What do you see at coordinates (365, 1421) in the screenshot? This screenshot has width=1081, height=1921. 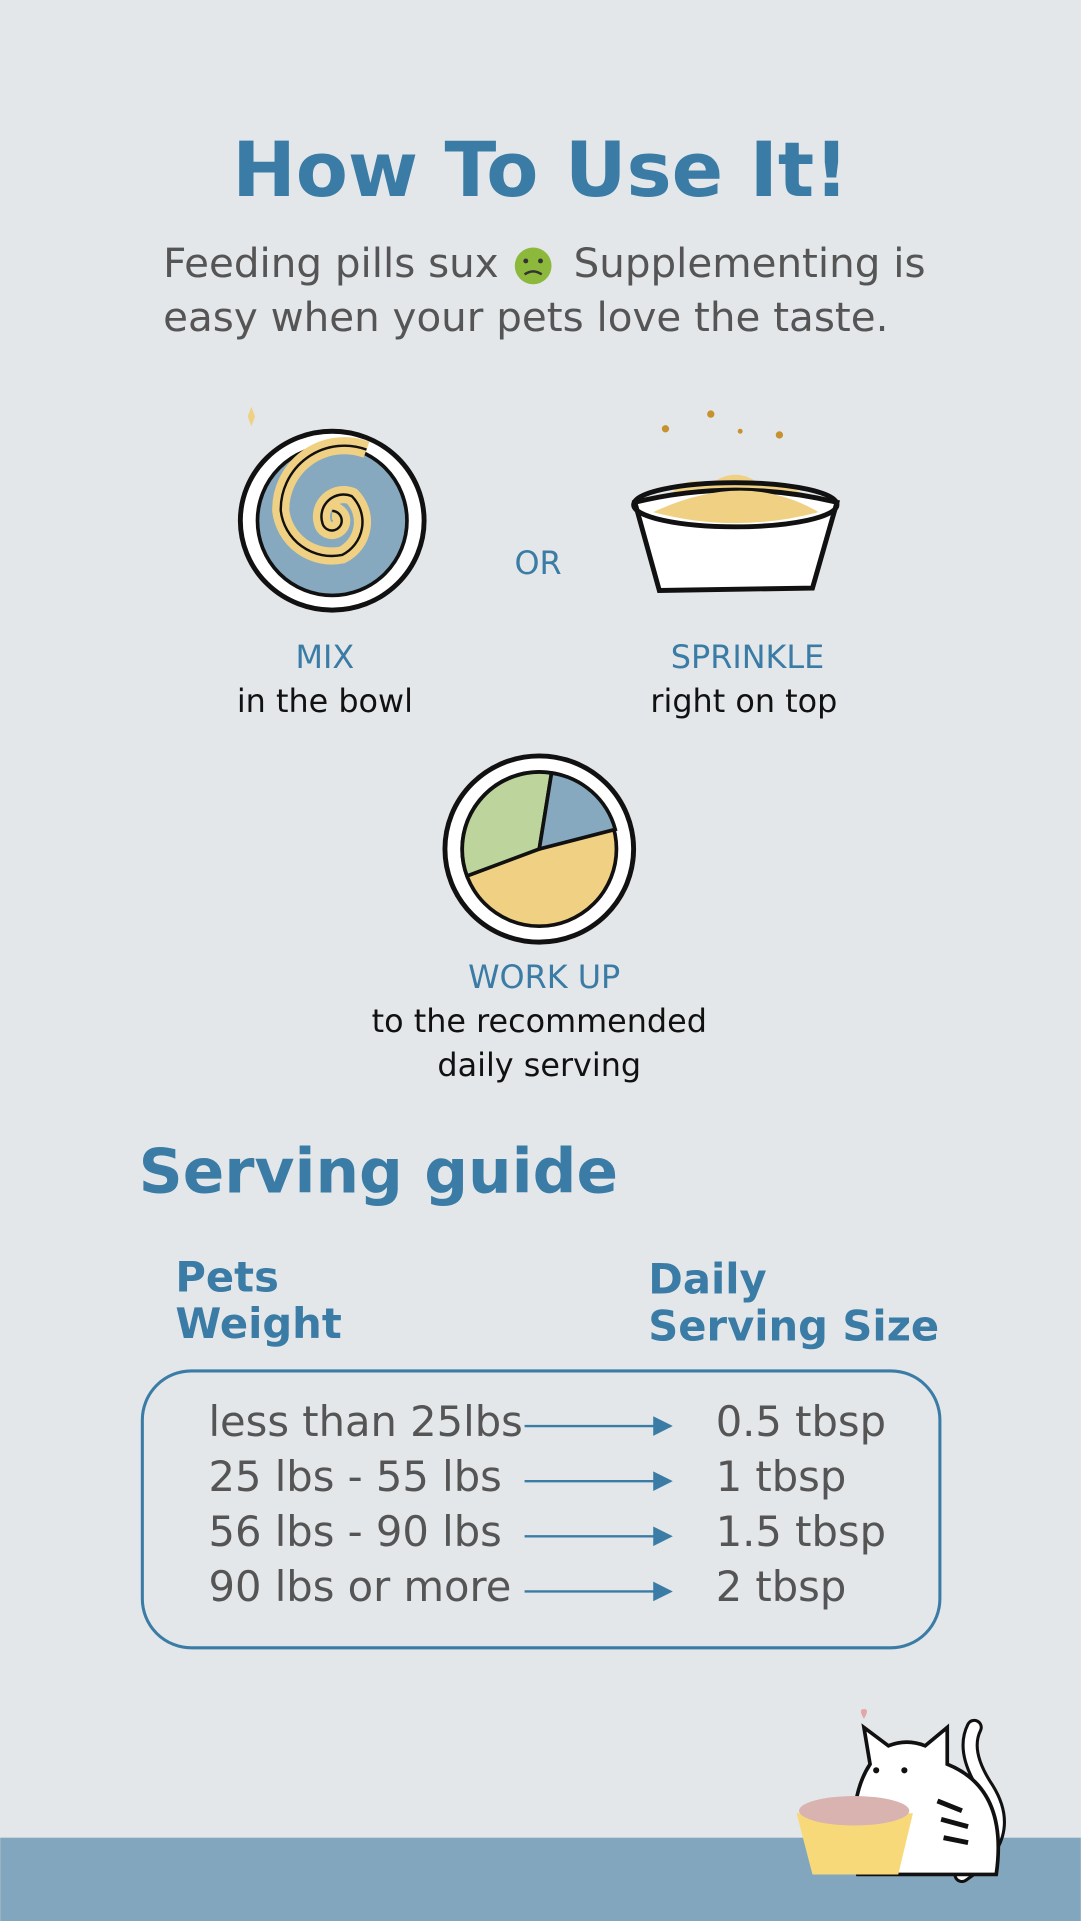 I see `weight: less than 25lbs` at bounding box center [365, 1421].